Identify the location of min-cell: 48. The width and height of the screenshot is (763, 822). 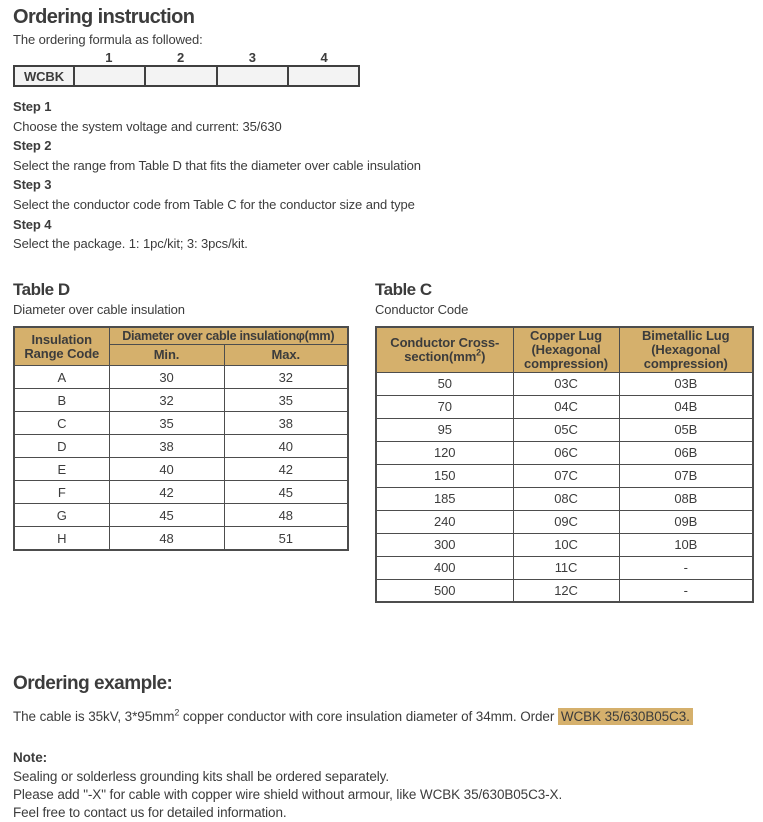
(166, 538).